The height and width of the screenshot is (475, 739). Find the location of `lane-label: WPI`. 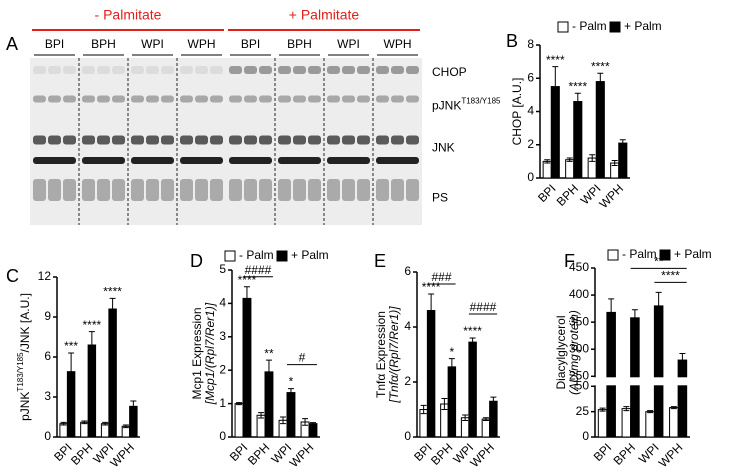

lane-label: WPI is located at coordinates (152, 44).